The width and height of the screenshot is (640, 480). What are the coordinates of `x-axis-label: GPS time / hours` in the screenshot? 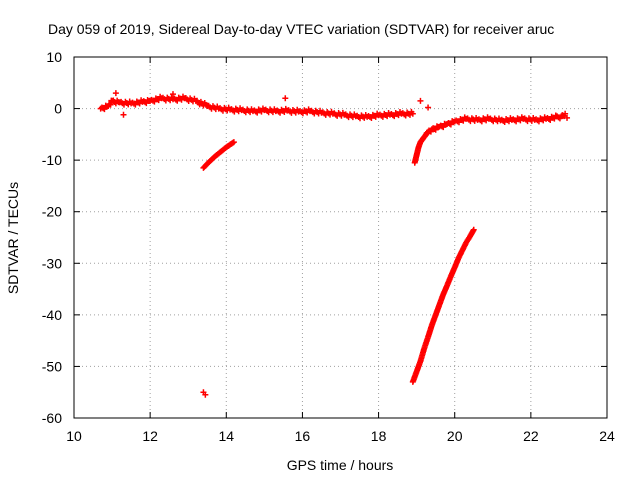 It's located at (340, 465).